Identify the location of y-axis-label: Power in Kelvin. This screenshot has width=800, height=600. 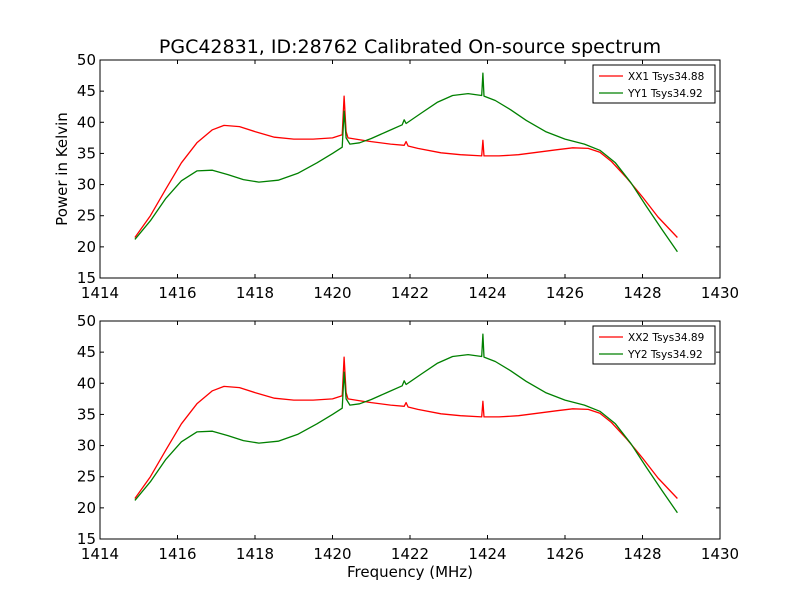
(62, 169).